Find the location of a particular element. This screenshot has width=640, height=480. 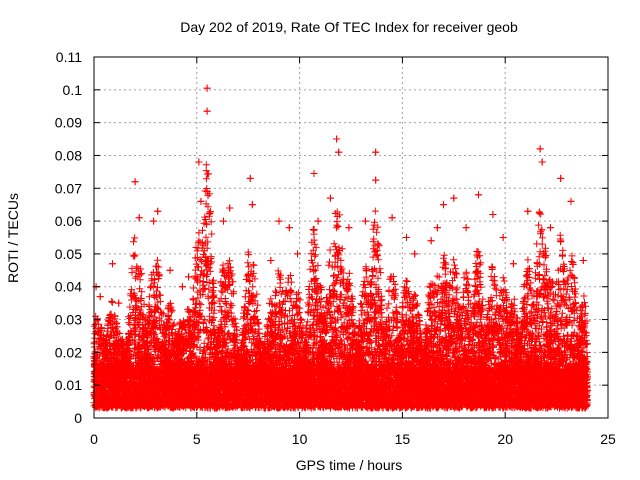

x-tick-label: 5 is located at coordinates (197, 439).